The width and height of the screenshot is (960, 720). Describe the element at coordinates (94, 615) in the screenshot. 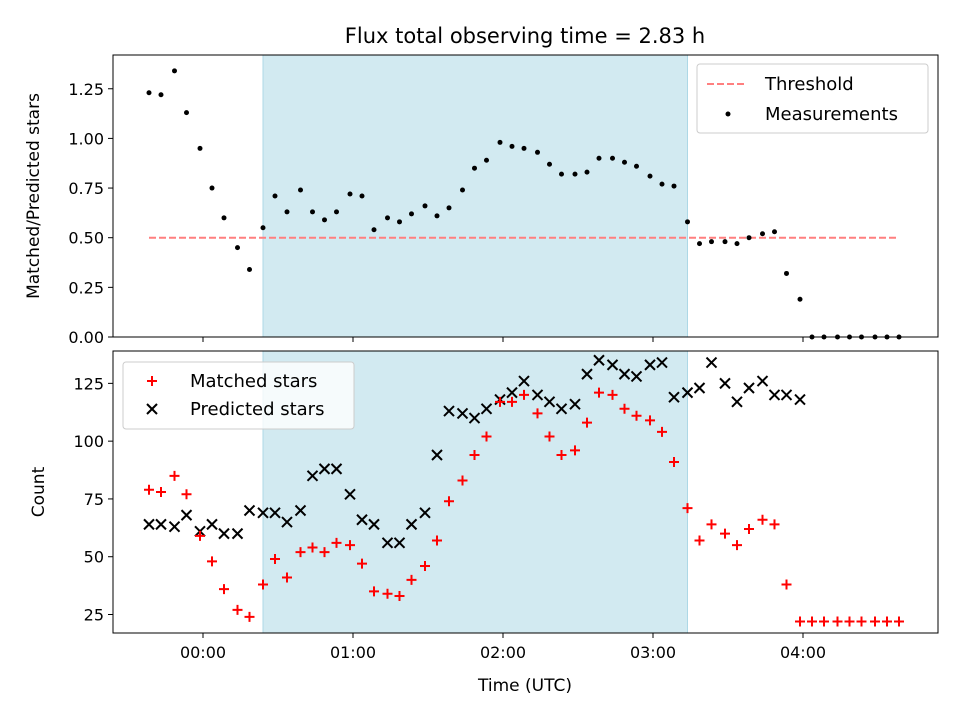

I see `y-tick-label: 25` at that location.